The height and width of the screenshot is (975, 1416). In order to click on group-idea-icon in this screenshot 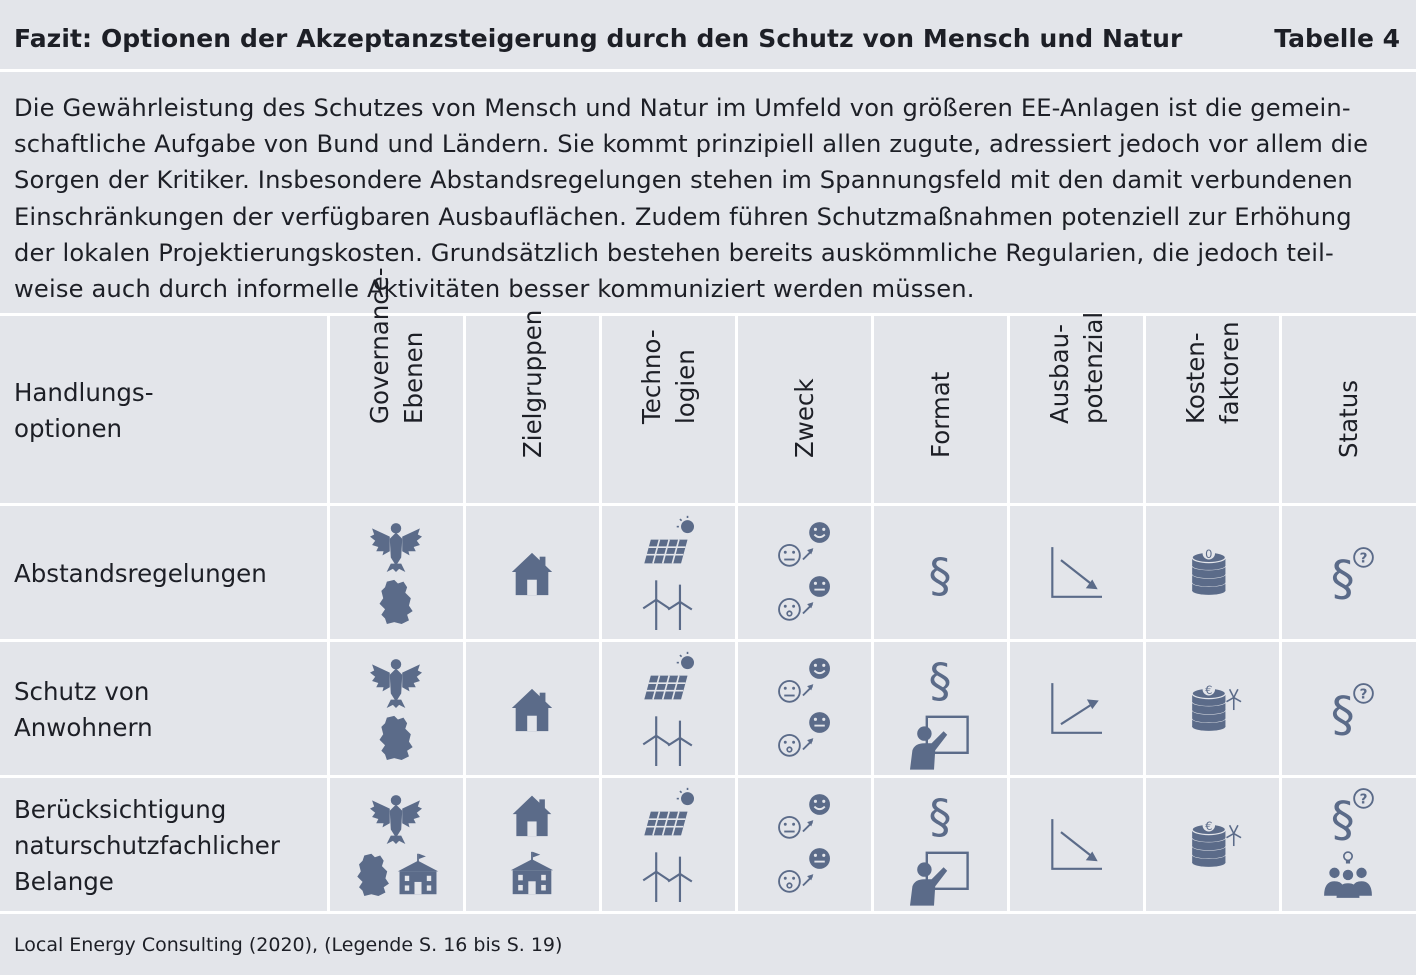, I will do `click(1348, 874)`.